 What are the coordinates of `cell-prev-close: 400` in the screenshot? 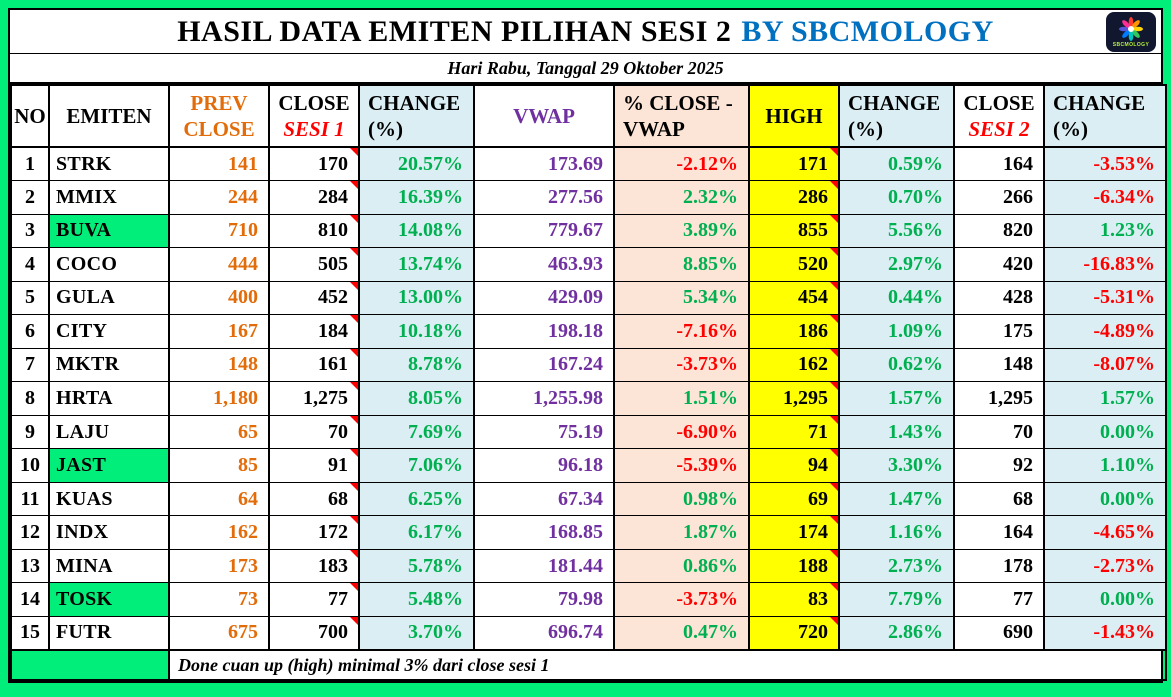 It's located at (219, 298).